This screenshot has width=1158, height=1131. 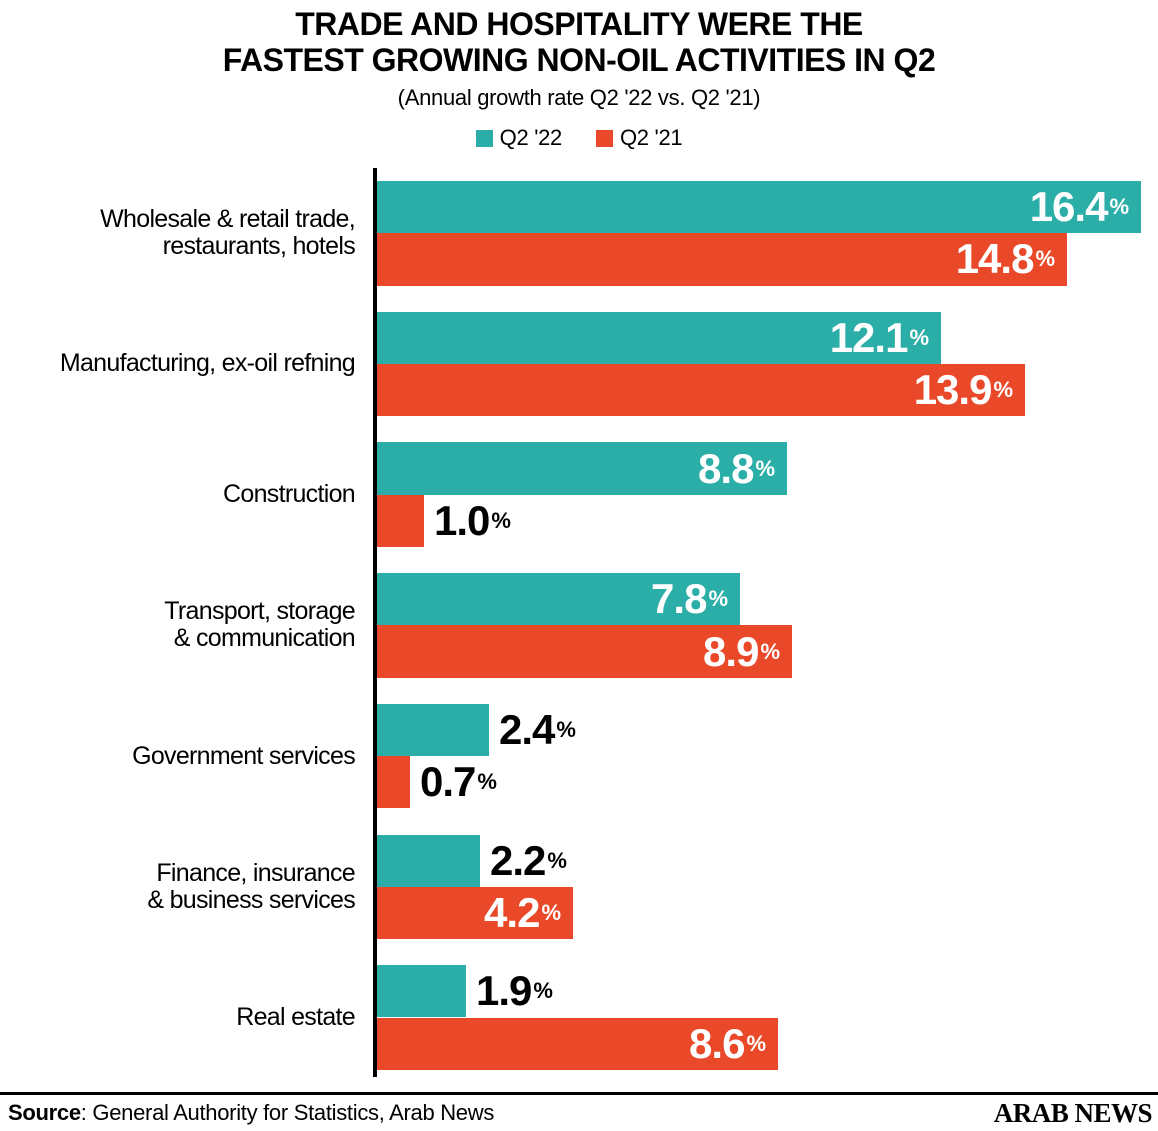 I want to click on legend-item-q2-21: Q2 '21, so click(x=639, y=138).